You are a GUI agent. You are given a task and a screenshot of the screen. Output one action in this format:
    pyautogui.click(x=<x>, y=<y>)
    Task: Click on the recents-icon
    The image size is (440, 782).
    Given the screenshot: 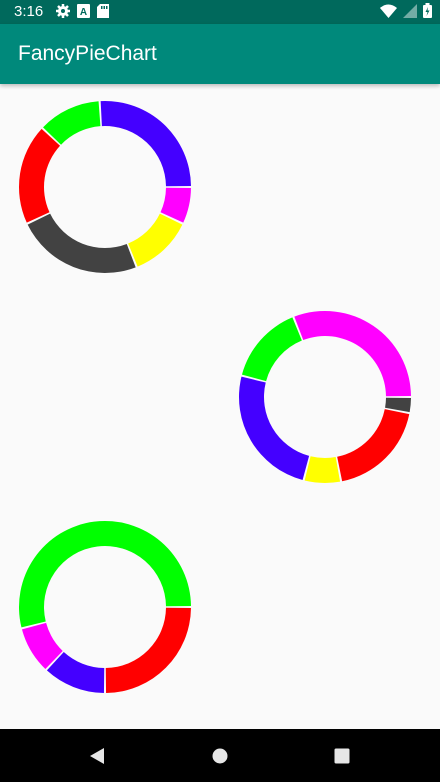 What is the action you would take?
    pyautogui.click(x=342, y=756)
    